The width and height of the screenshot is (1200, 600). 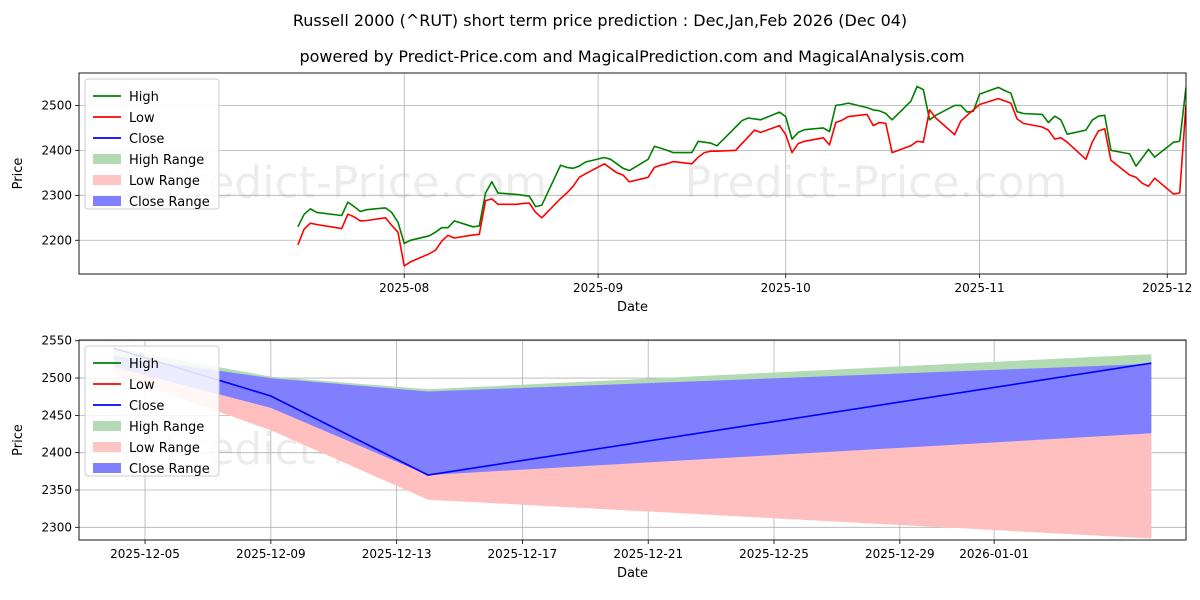 I want to click on p1-watermark-left: Predict-Price.com, so click(x=355, y=183).